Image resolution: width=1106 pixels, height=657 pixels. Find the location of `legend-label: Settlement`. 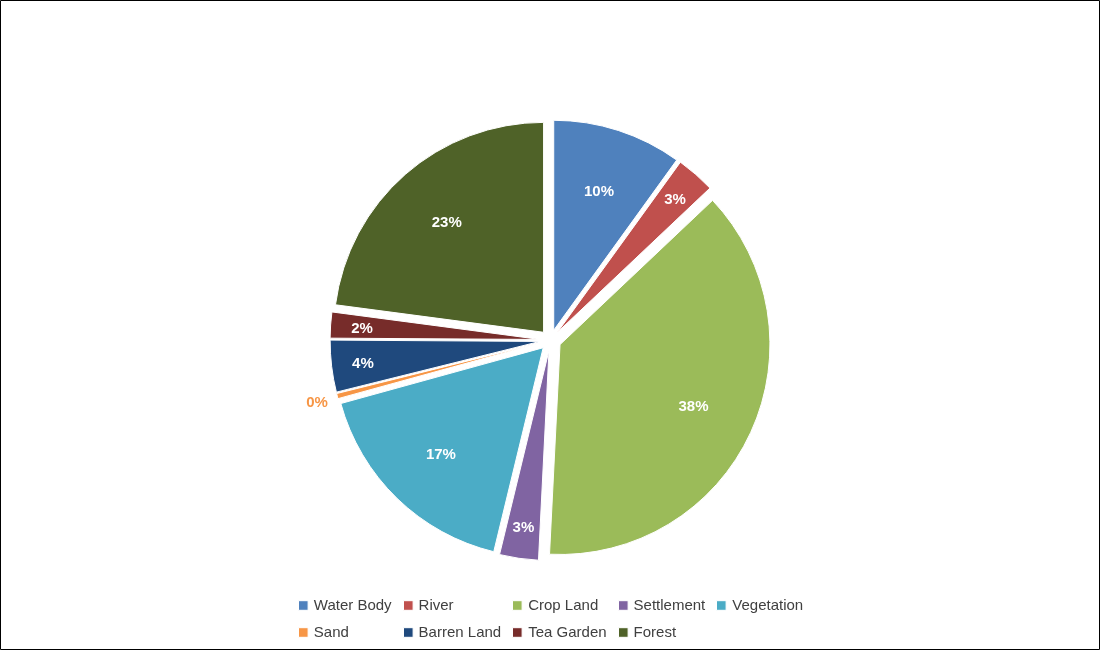

legend-label: Settlement is located at coordinates (669, 604).